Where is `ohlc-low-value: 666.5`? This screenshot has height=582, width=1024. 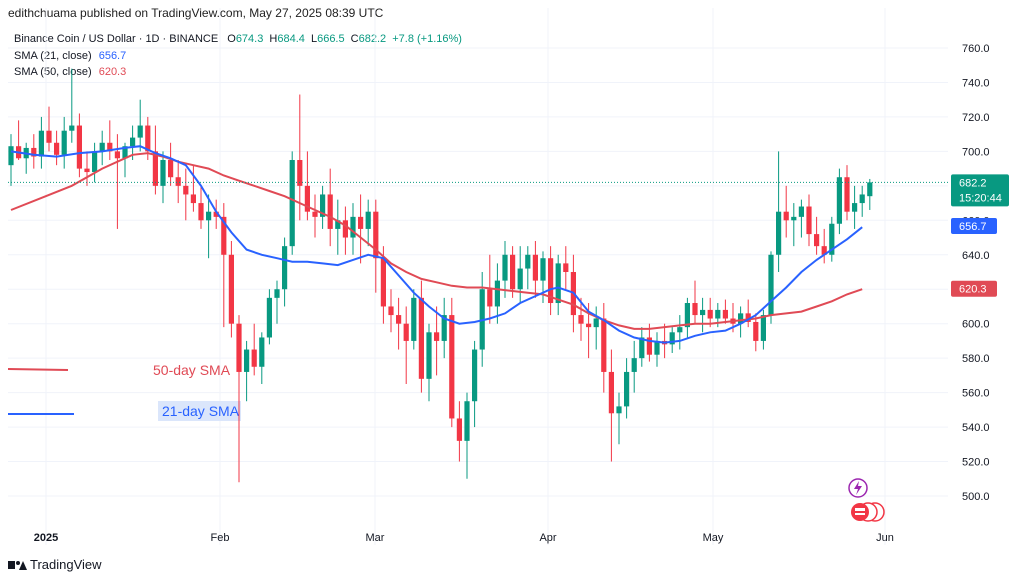
ohlc-low-value: 666.5 is located at coordinates (331, 39).